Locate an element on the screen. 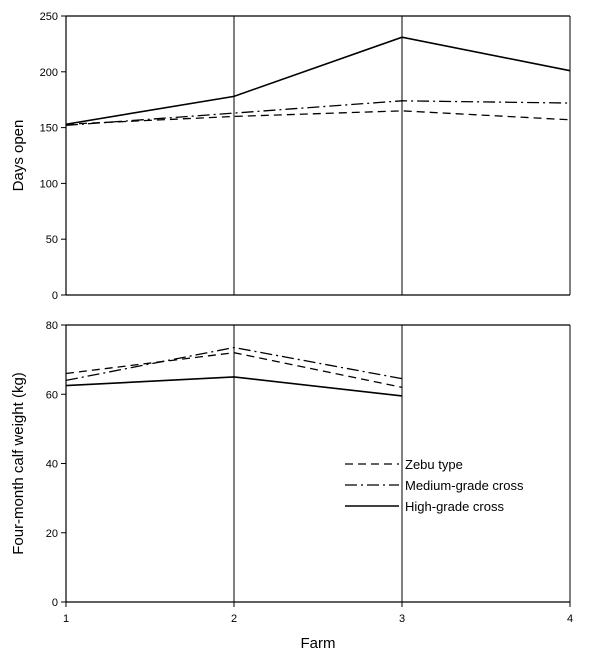 The height and width of the screenshot is (655, 594). y-tick-label: 150 is located at coordinates (49, 129).